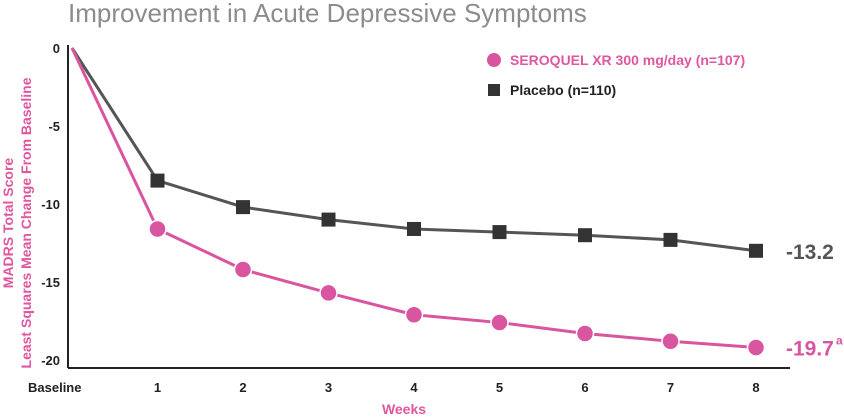 Image resolution: width=844 pixels, height=420 pixels. I want to click on x-tick-label: 7, so click(670, 387).